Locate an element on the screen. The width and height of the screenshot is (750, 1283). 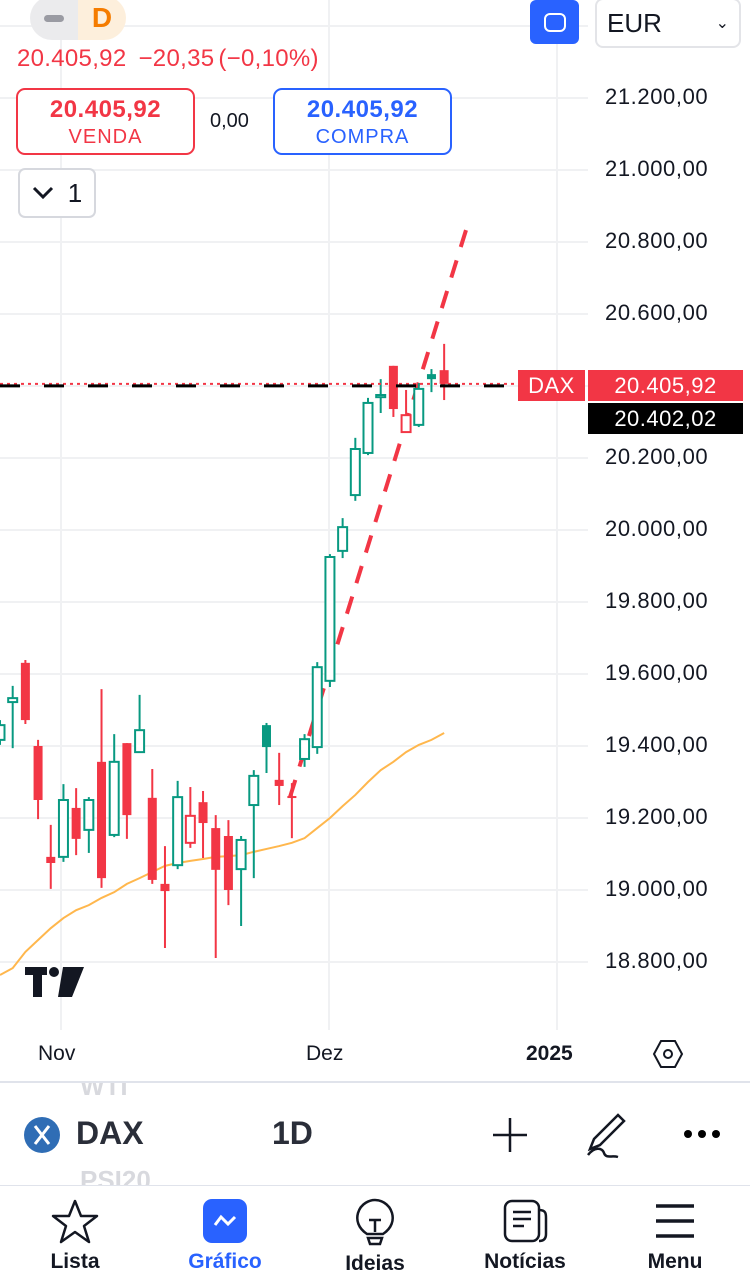
x-tick-2025: 2025 is located at coordinates (549, 1053).